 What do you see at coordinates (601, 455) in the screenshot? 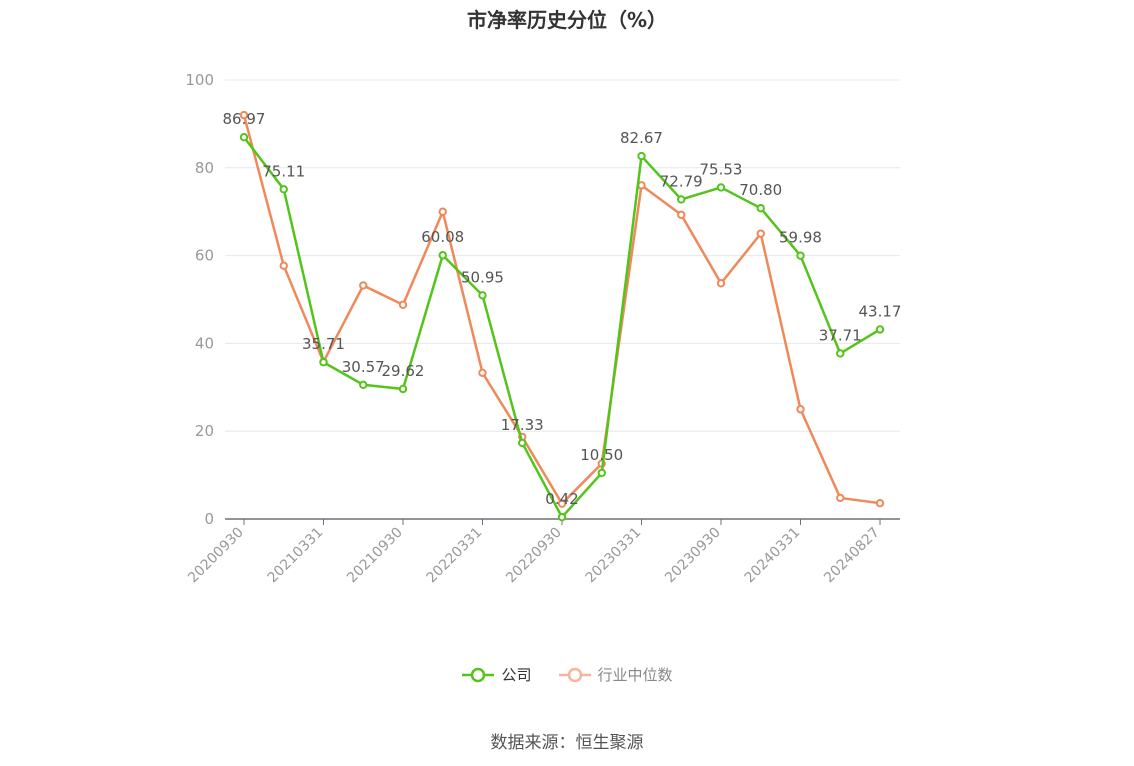
I see `data-label: 10.50` at bounding box center [601, 455].